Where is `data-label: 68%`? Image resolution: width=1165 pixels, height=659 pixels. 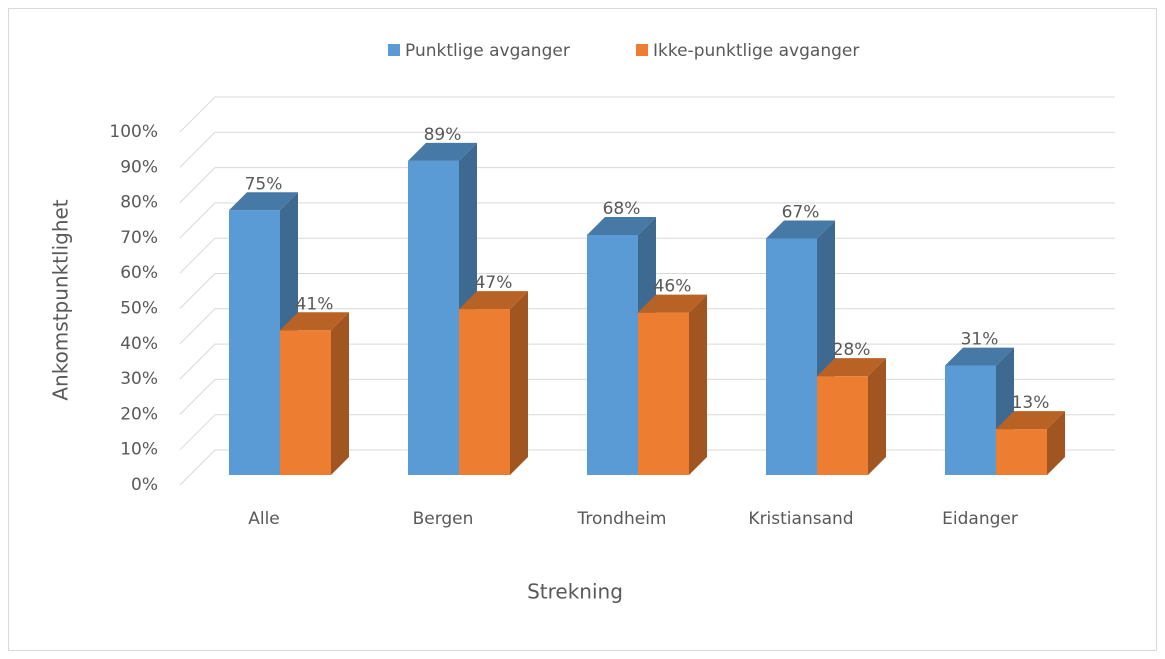 data-label: 68% is located at coordinates (622, 209).